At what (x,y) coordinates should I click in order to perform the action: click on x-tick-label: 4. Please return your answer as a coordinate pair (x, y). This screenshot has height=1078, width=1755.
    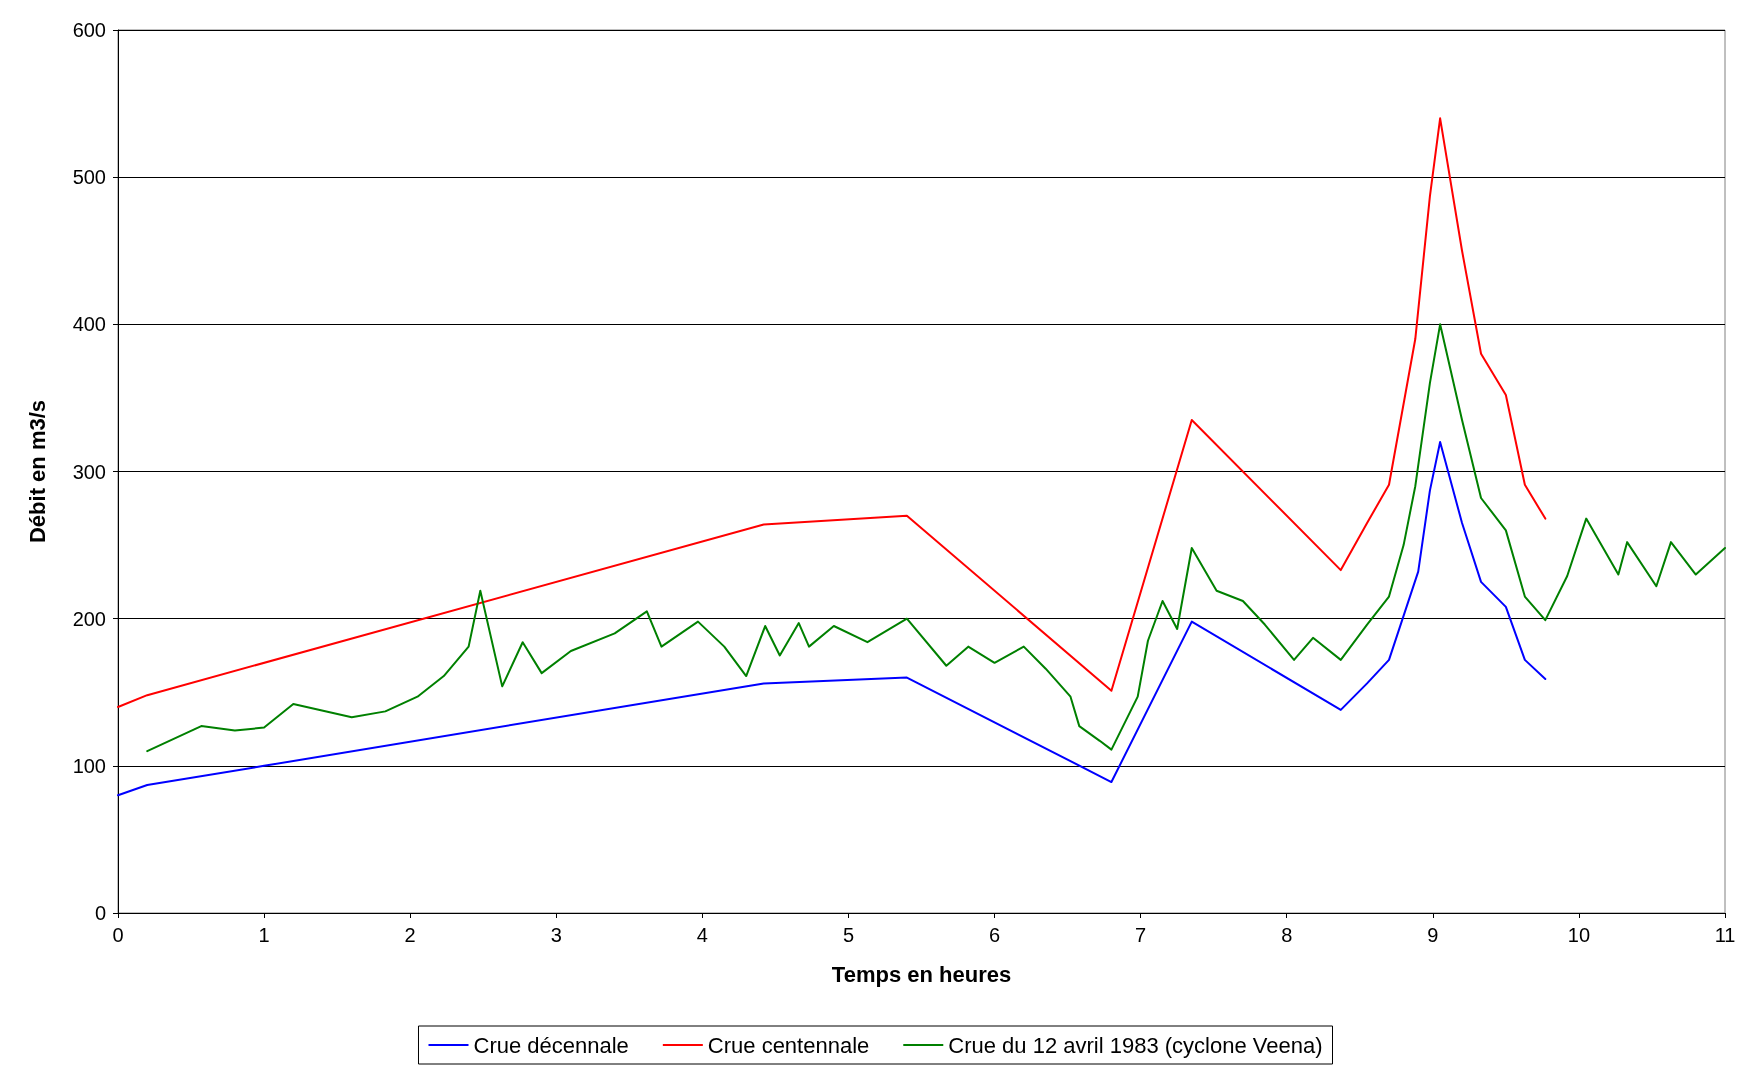
    Looking at the image, I should click on (702, 935).